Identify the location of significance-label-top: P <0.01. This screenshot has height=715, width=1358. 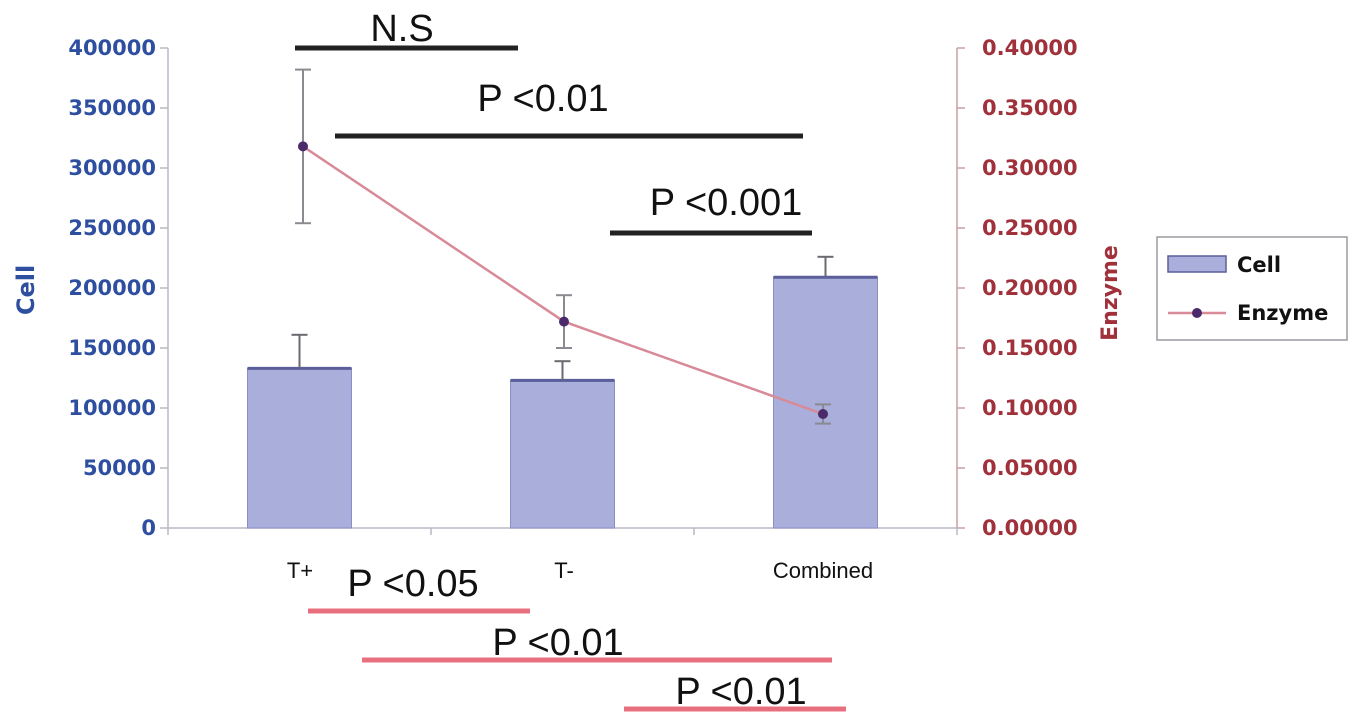
(542, 99).